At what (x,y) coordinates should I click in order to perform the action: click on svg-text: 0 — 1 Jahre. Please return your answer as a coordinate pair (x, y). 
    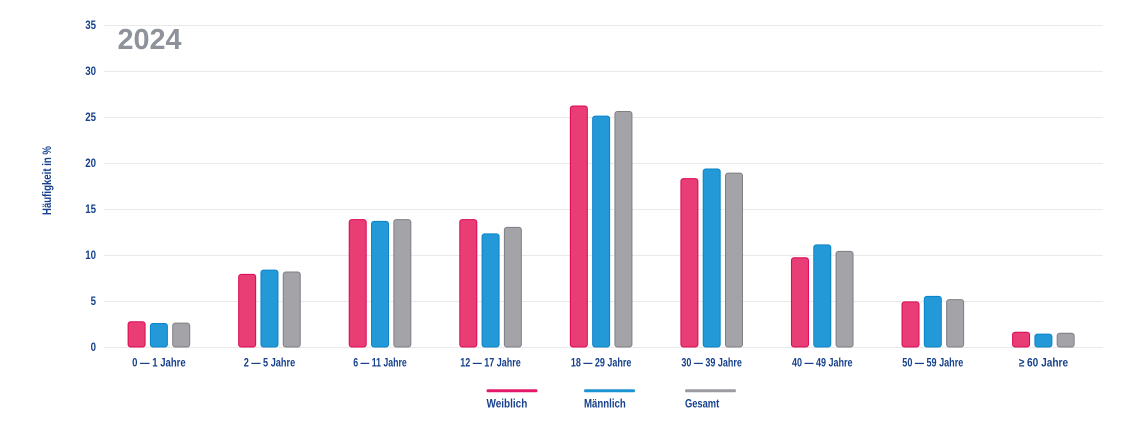
    Looking at the image, I should click on (159, 363).